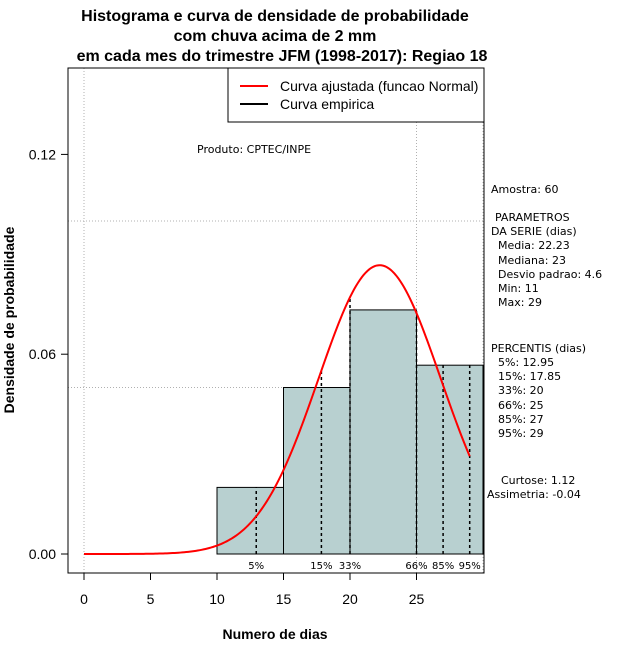 The height and width of the screenshot is (660, 640). Describe the element at coordinates (443, 566) in the screenshot. I see `percentile-label-4: 85%` at that location.